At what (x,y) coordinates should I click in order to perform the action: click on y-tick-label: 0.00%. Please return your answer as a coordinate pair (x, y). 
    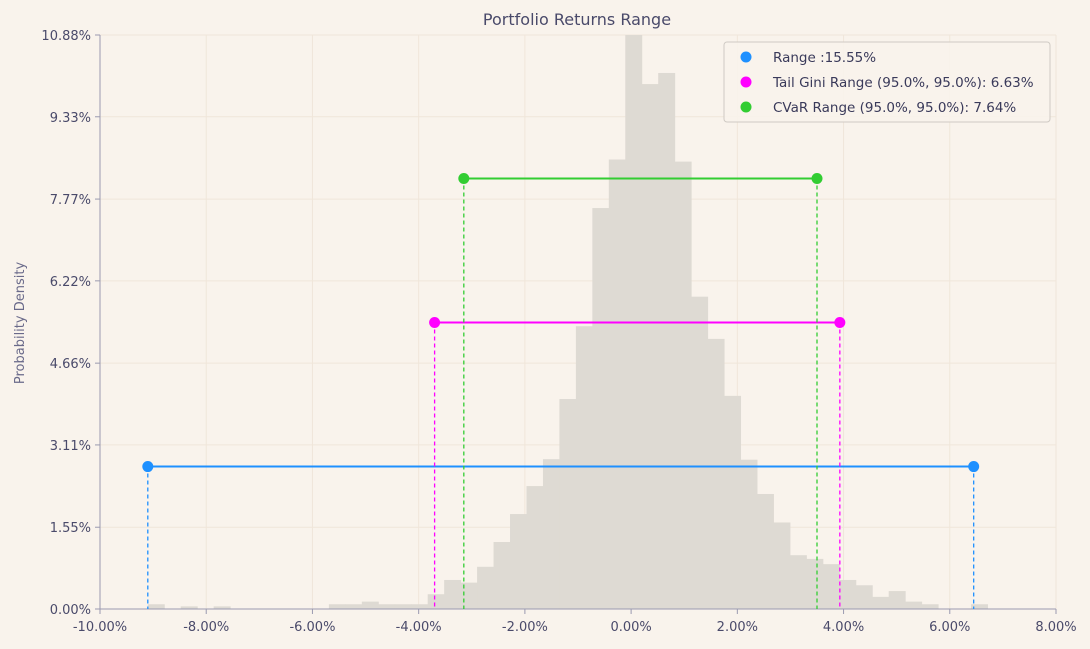
    Looking at the image, I should click on (70, 610).